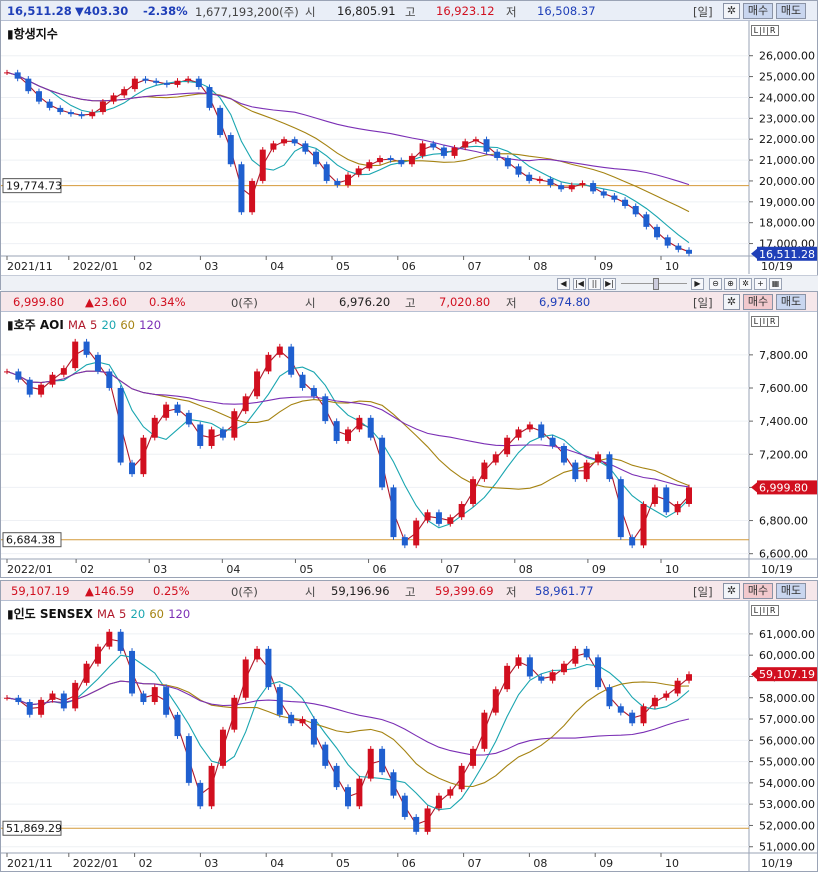 This screenshot has width=818, height=872. Describe the element at coordinates (343, 863) in the screenshot. I see `x-tick-label: 05` at that location.